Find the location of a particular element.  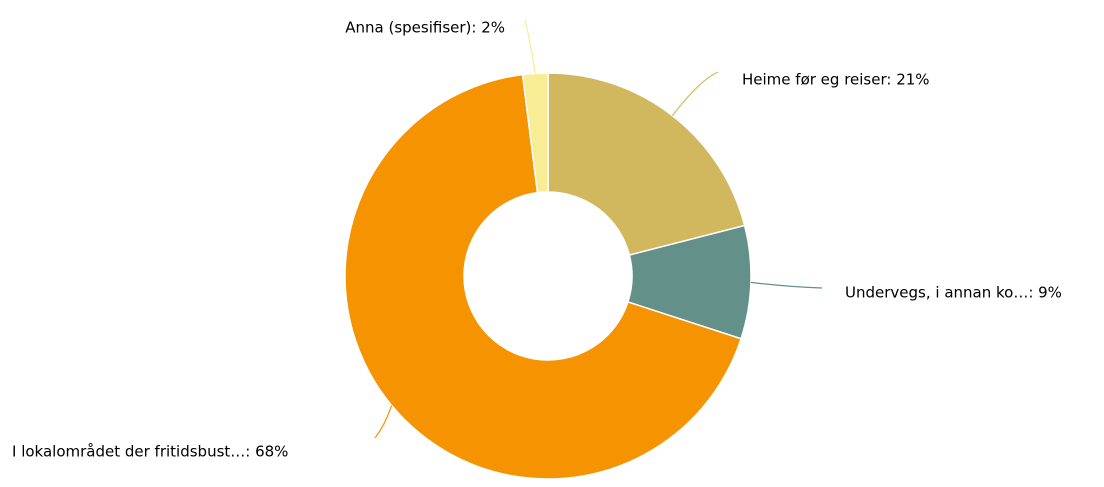

slice-label: Anna (spesifiser): 2% is located at coordinates (425, 28).